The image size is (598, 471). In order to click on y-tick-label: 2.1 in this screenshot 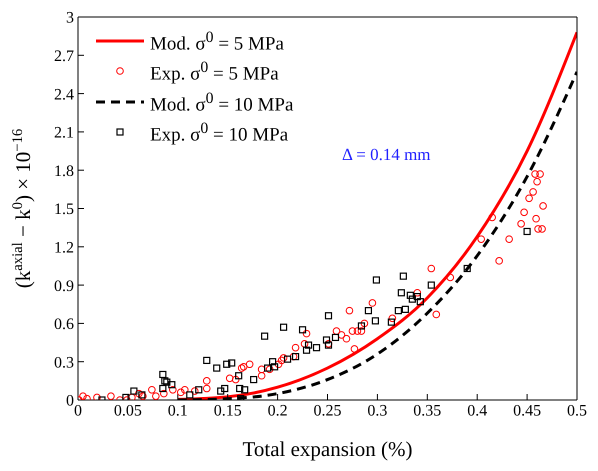, I will do `click(64, 133)`.